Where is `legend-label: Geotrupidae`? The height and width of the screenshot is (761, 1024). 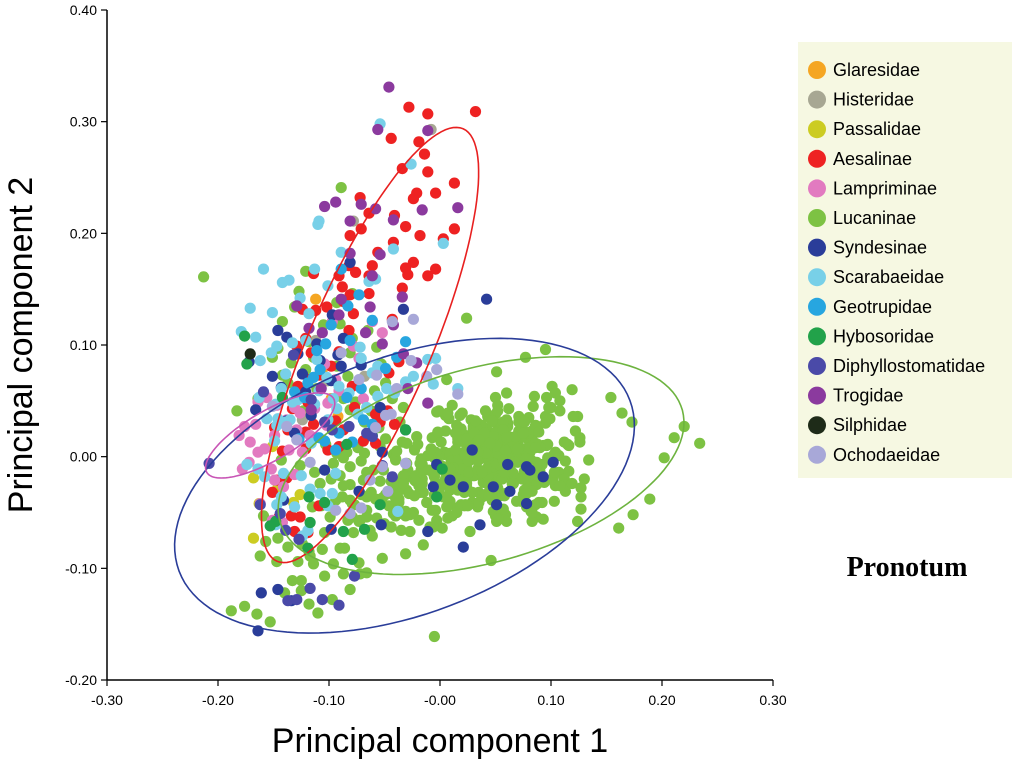
legend-label: Geotrupidae is located at coordinates (882, 307).